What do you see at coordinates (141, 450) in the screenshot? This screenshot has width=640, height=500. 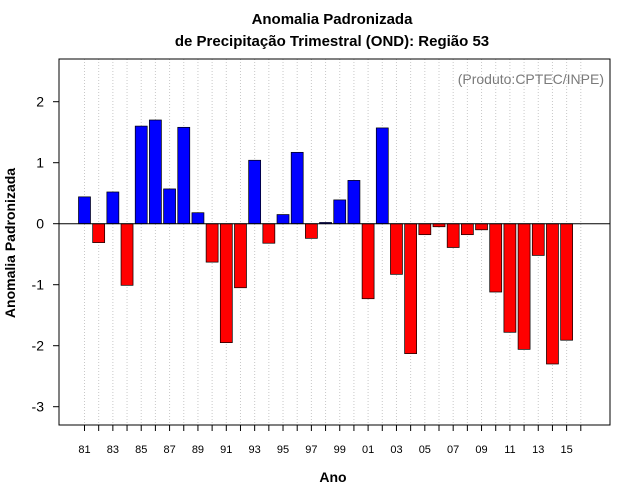 I see `x-tick-label: 85` at bounding box center [141, 450].